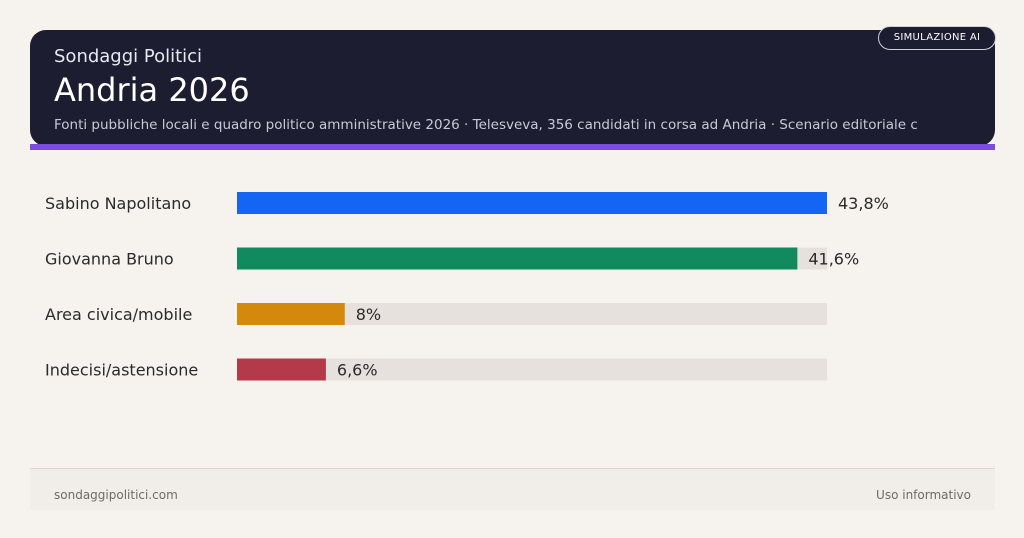 This screenshot has width=1024, height=538. Describe the element at coordinates (118, 314) in the screenshot. I see `category-label: Area civica/mobile` at that location.